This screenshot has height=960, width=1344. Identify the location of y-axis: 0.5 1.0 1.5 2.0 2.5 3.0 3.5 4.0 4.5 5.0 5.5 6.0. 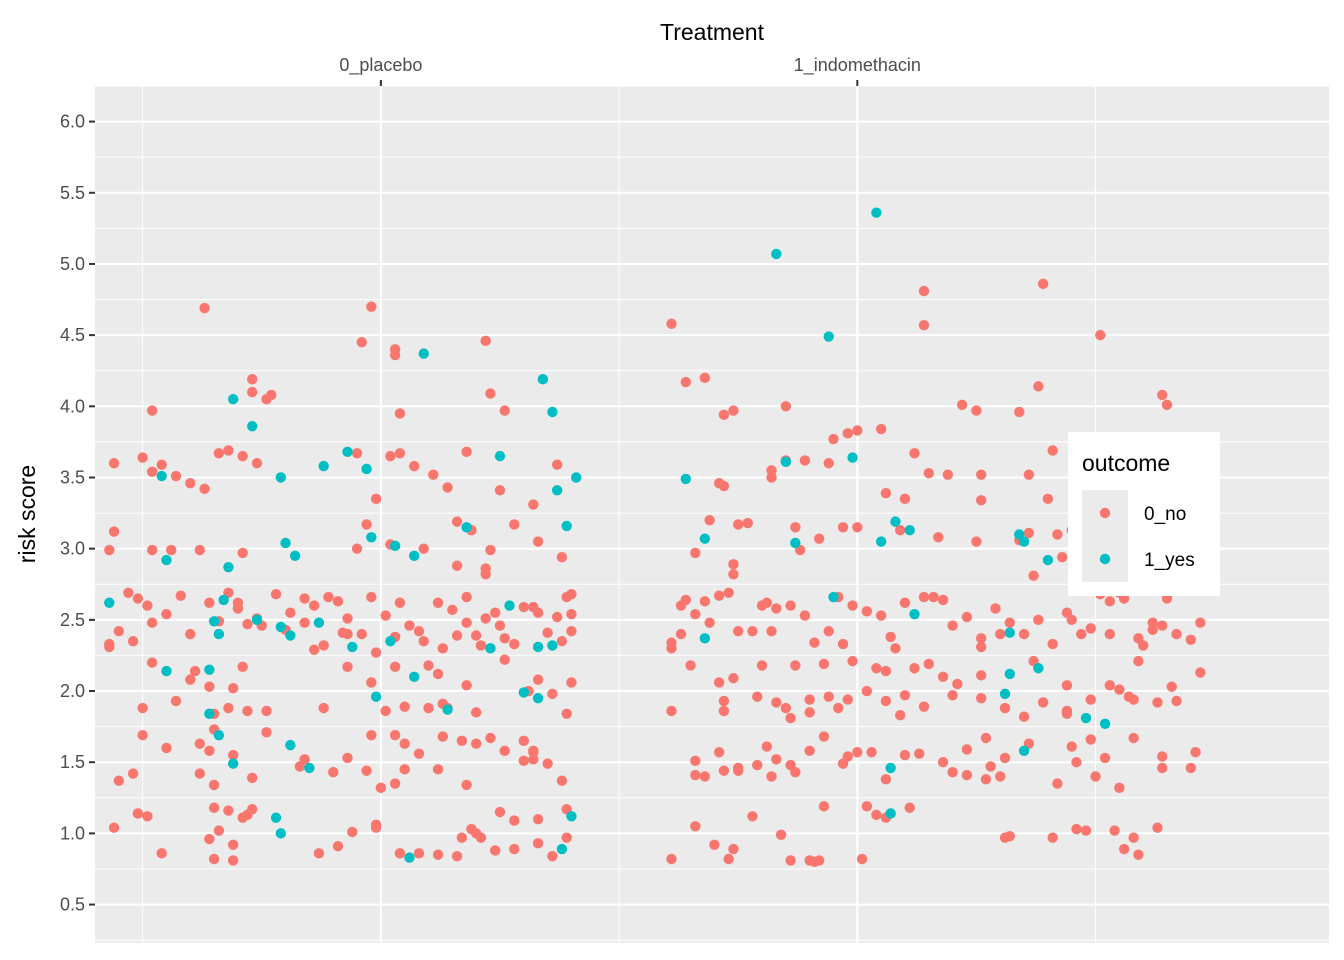
(77, 513).